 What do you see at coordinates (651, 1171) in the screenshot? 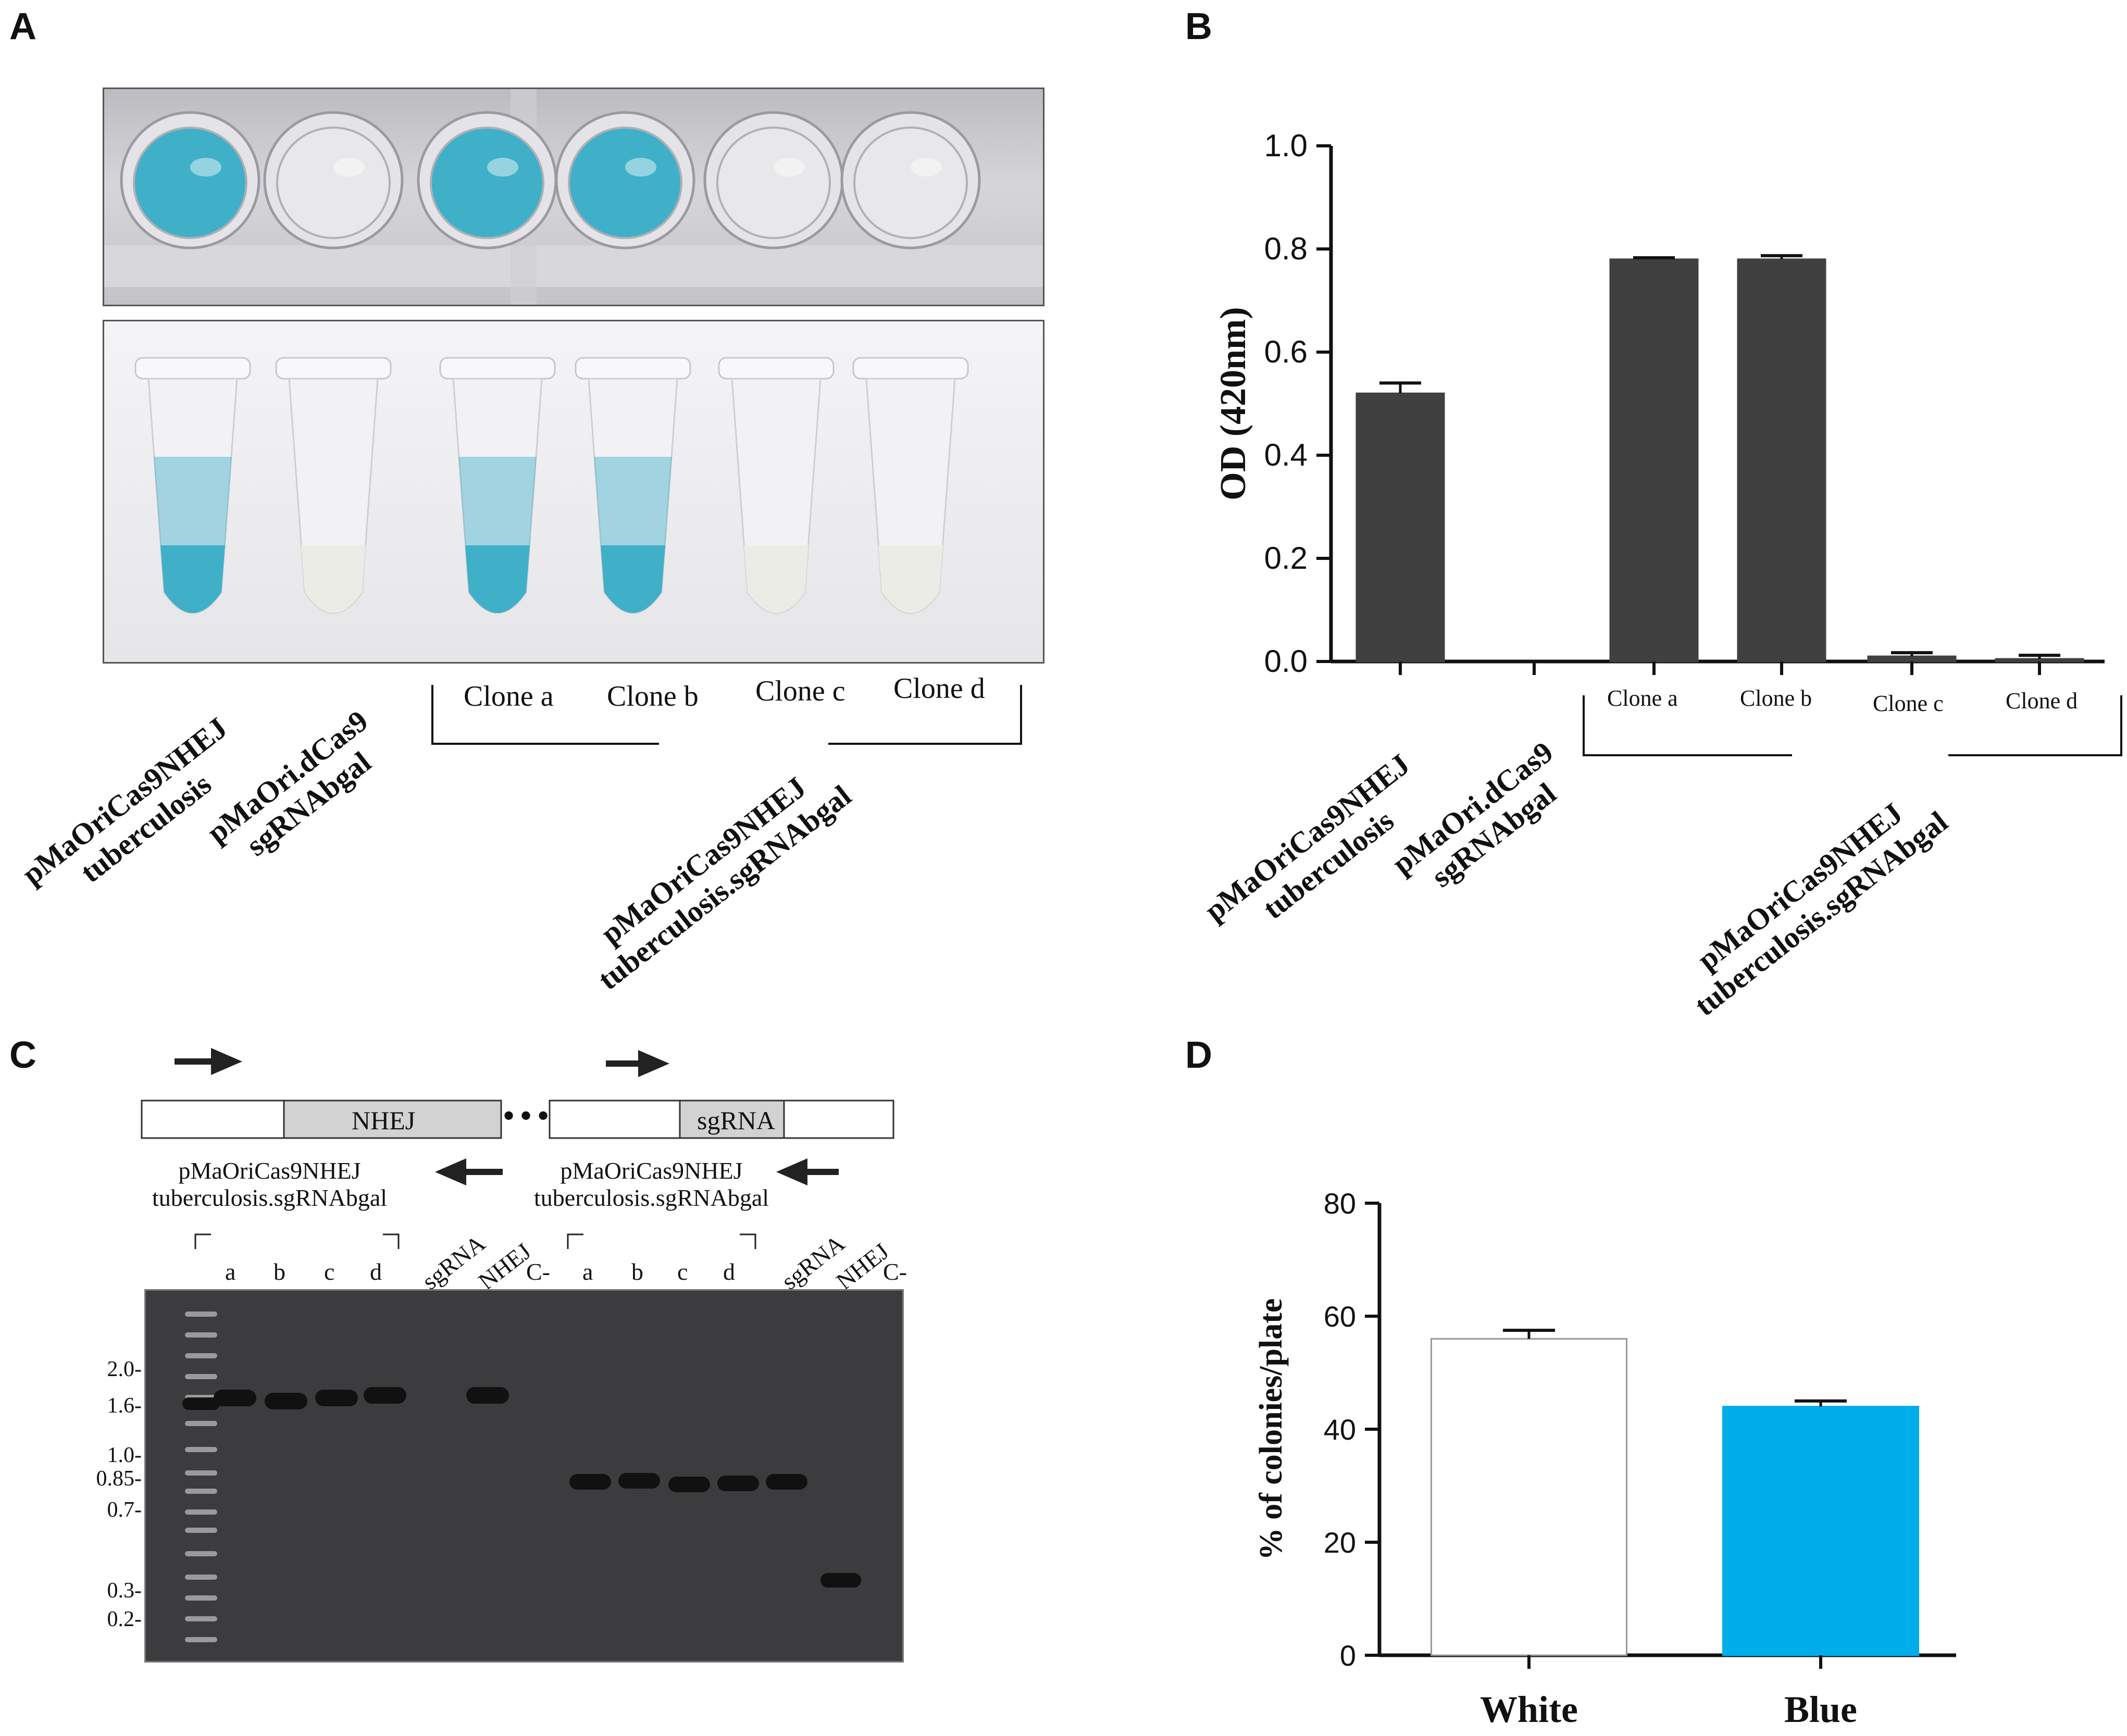
I see `construct-label-right-line1: pMaOriCas9NHEJ` at bounding box center [651, 1171].